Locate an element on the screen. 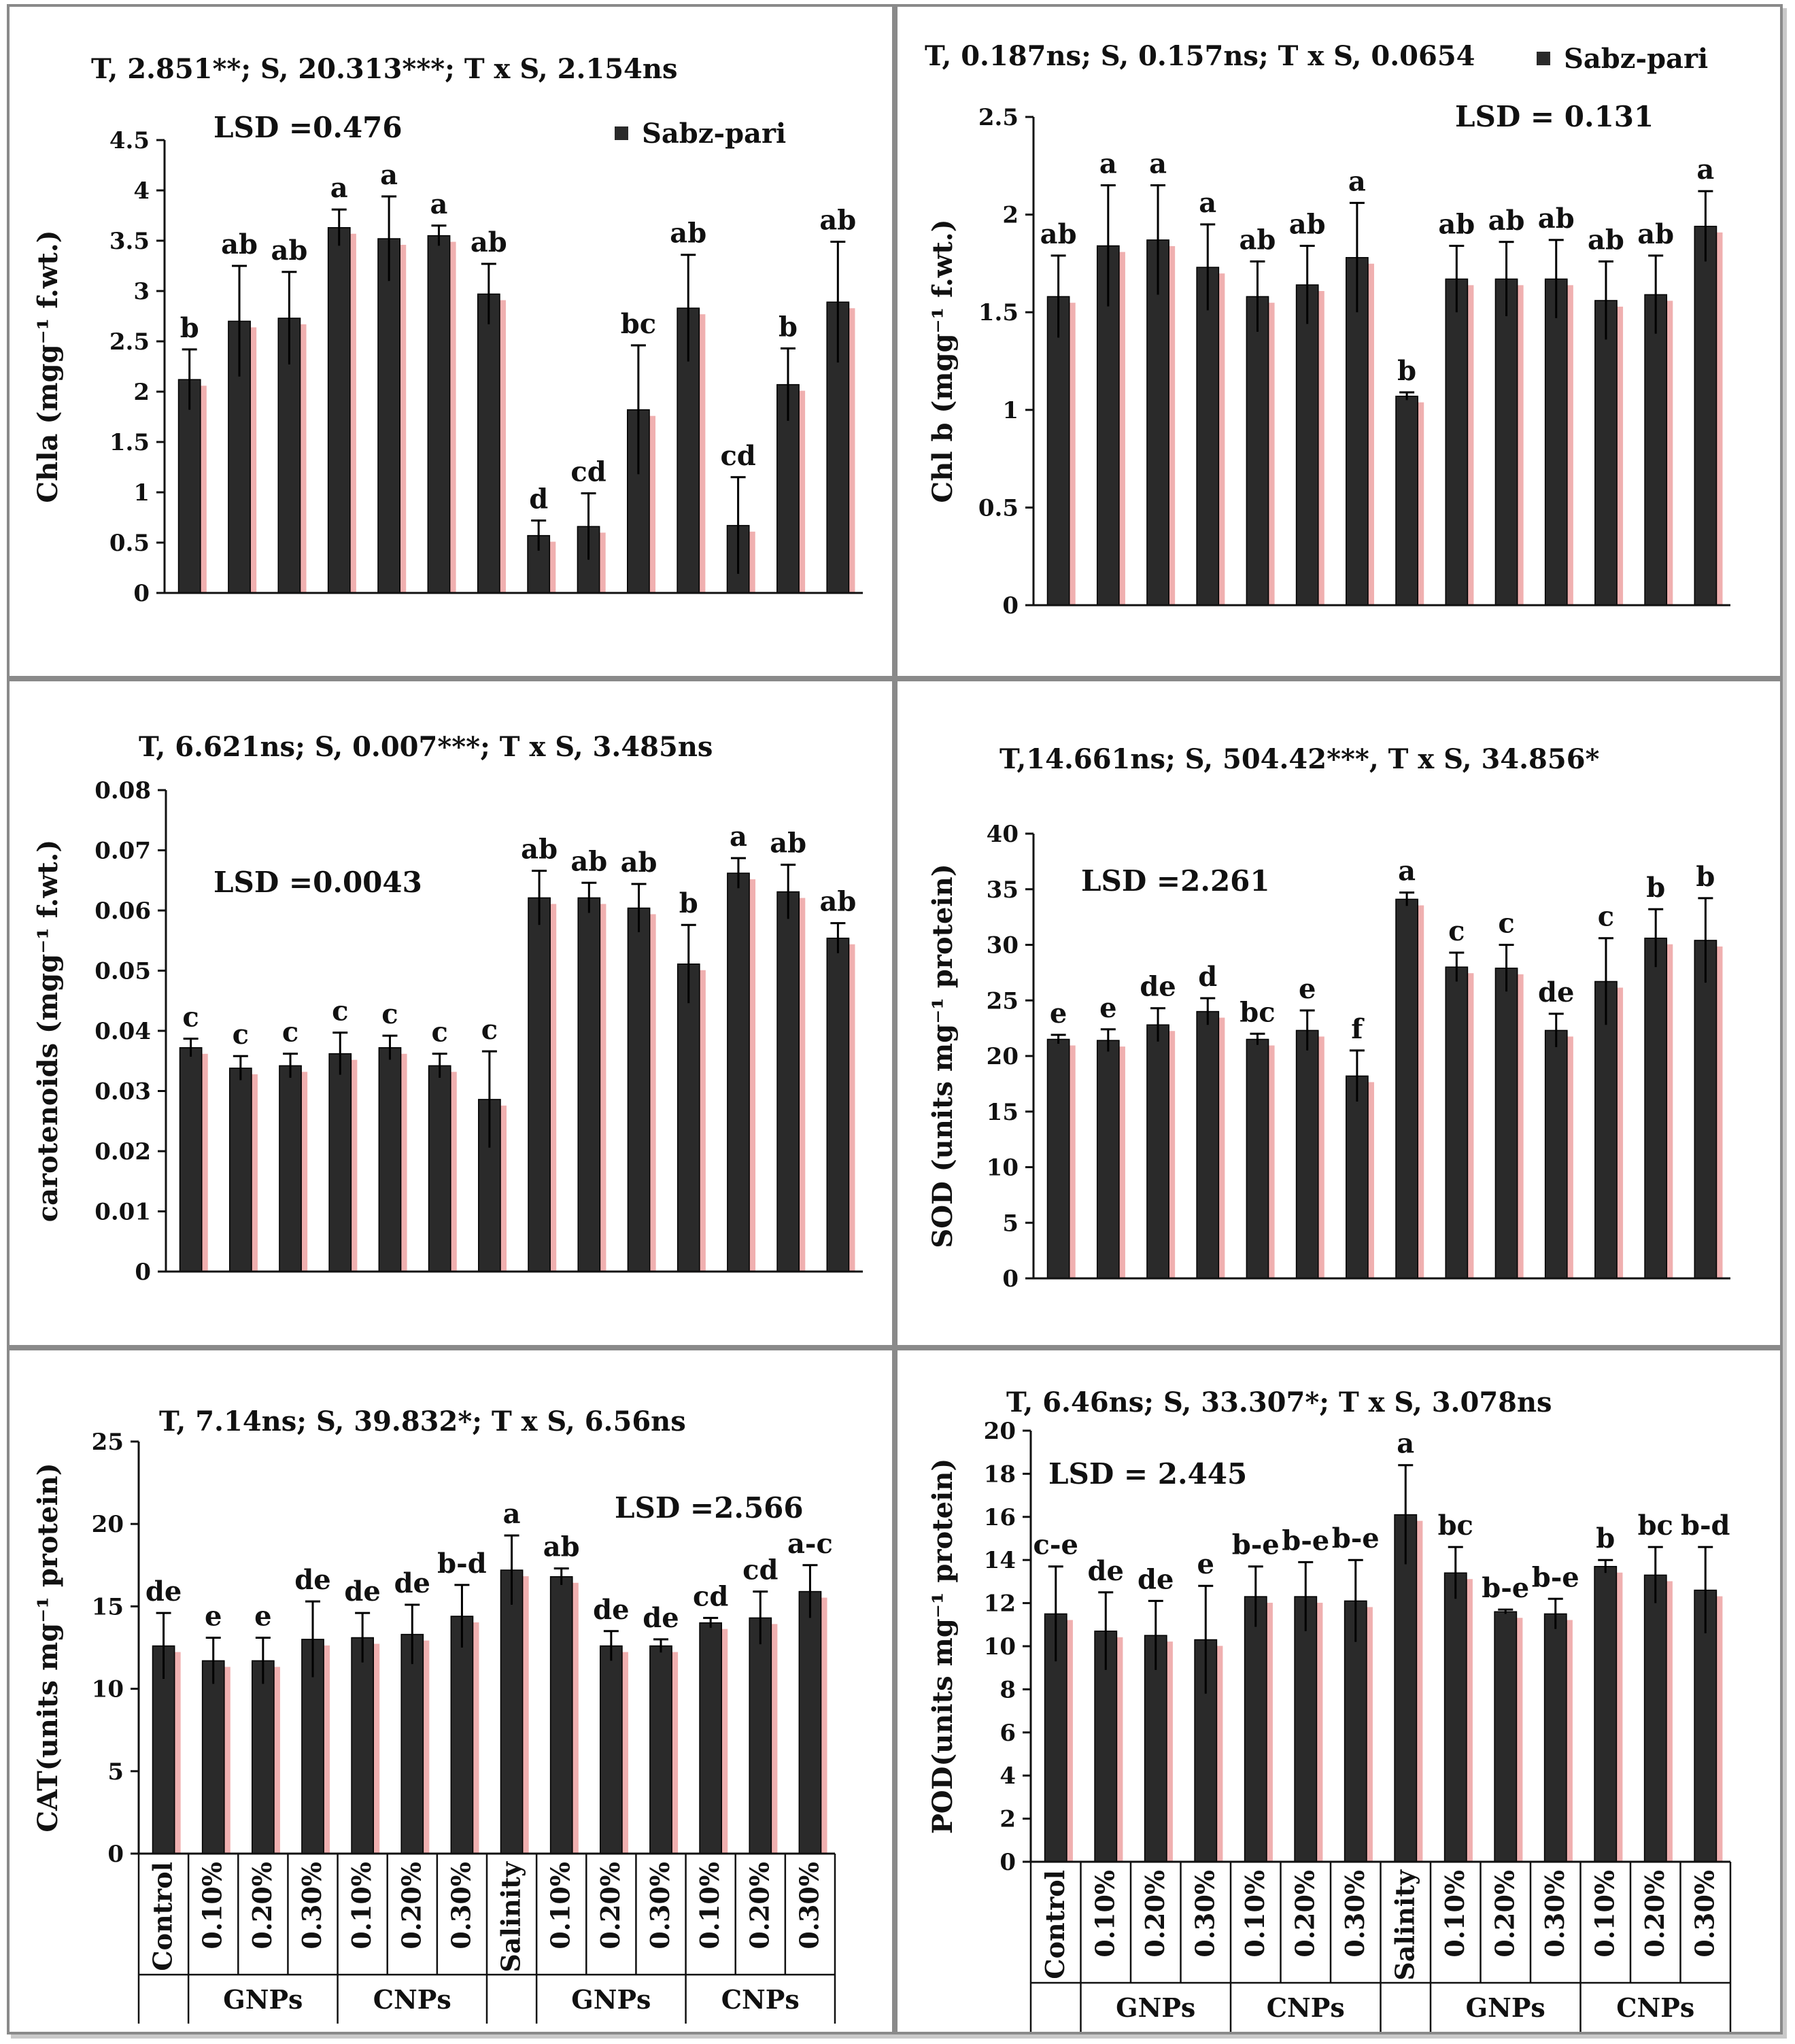 Image resolution: width=1795 pixels, height=2044 pixels. significance-letter: d is located at coordinates (1207, 977).